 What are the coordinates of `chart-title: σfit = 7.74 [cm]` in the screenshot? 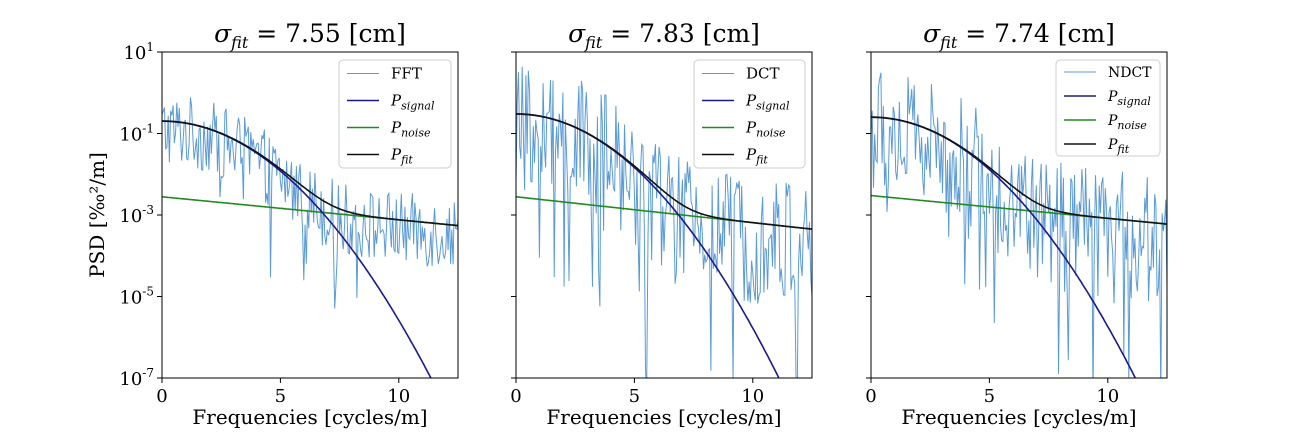 It's located at (1019, 35).